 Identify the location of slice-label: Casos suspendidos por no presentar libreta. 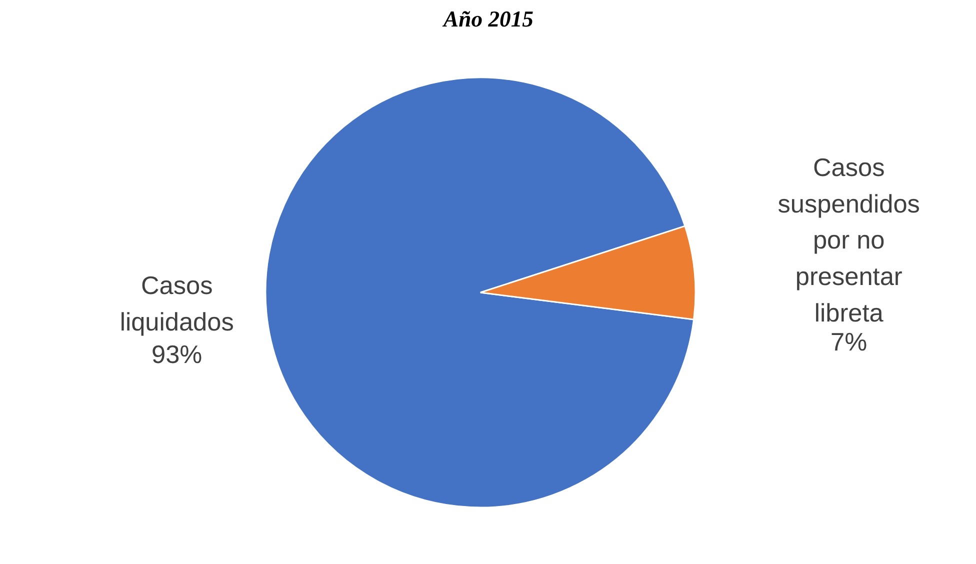
(849, 241).